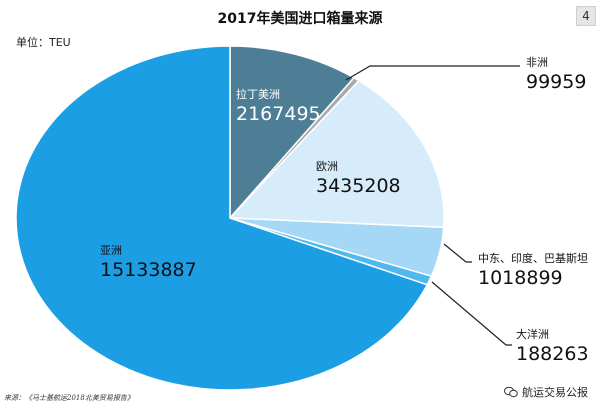  I want to click on chart-title: 2017年美国进口箱量来源, so click(300, 19).